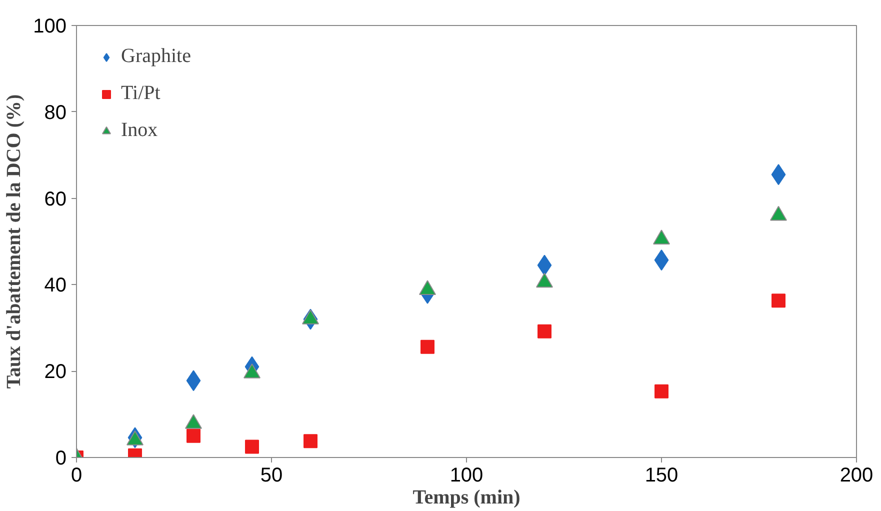 The width and height of the screenshot is (881, 511). What do you see at coordinates (466, 497) in the screenshot?
I see `x-axis-title: Temps (min)` at bounding box center [466, 497].